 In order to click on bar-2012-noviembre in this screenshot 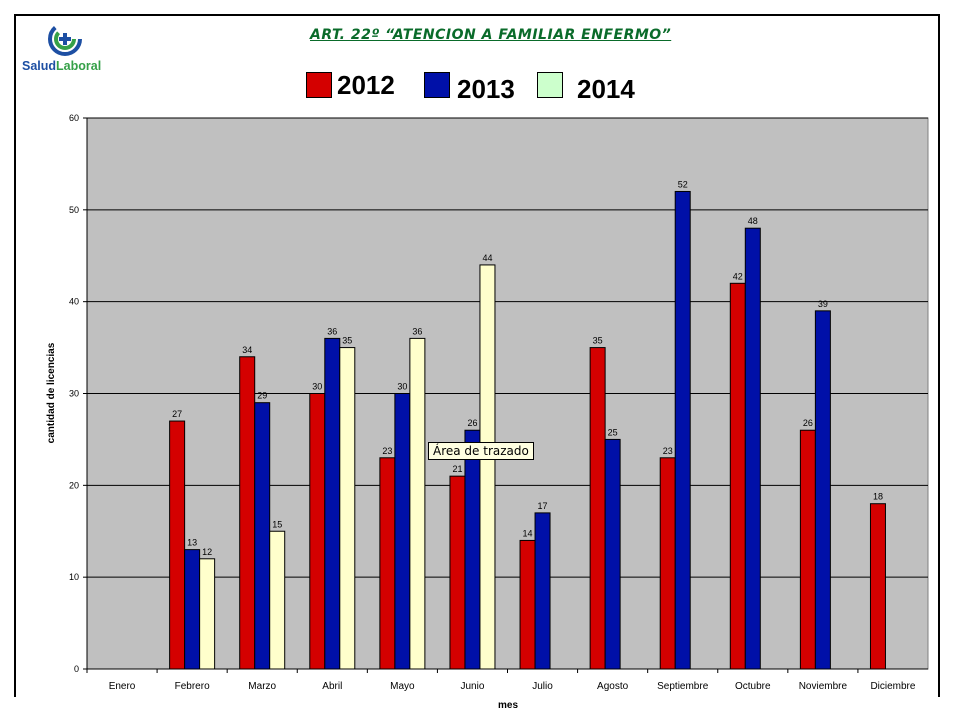, I will do `click(807, 549)`.